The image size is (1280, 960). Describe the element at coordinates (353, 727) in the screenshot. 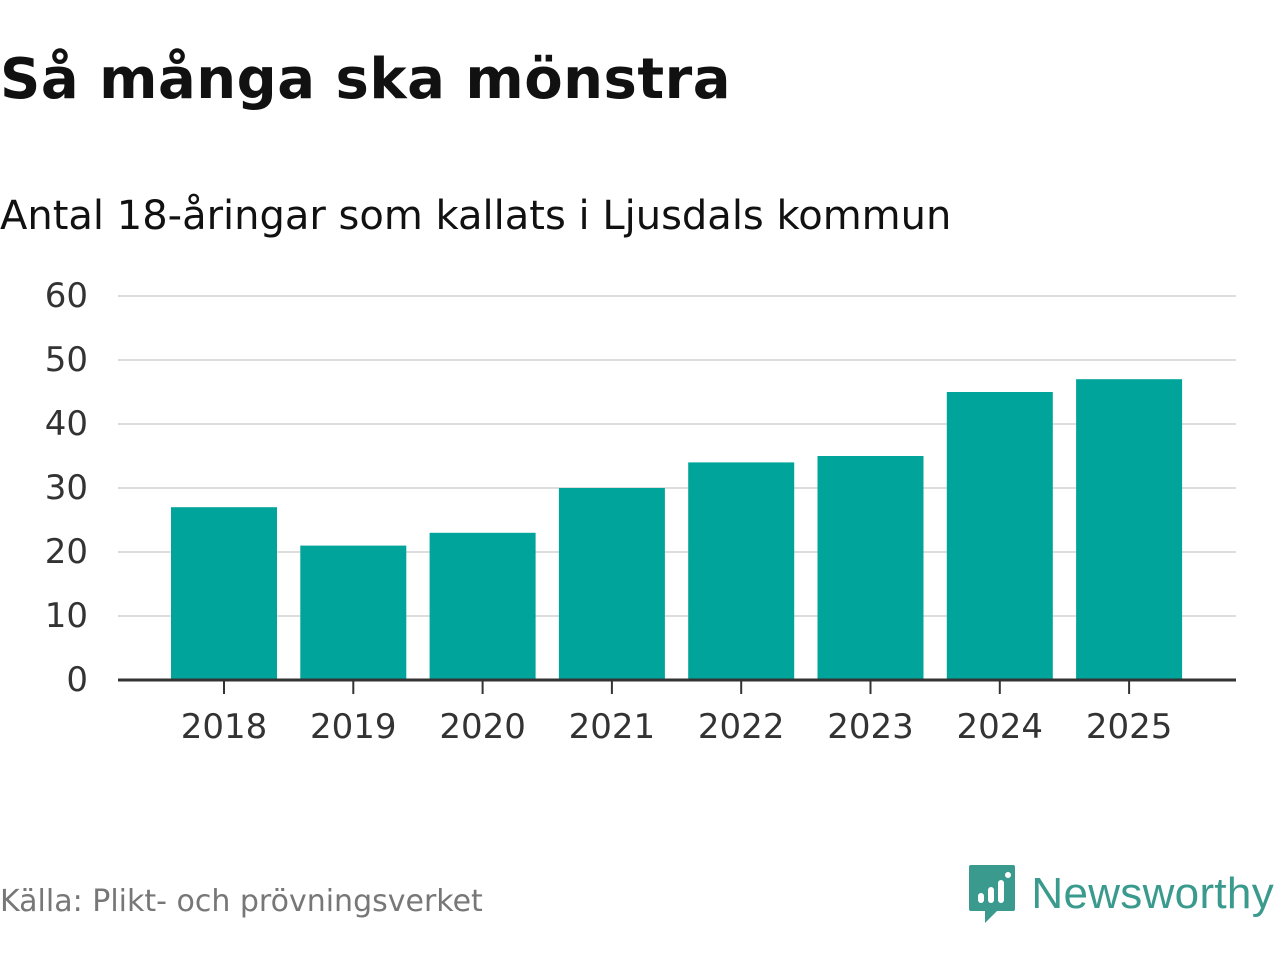

I see `x-tick-label-2019: 2019` at that location.